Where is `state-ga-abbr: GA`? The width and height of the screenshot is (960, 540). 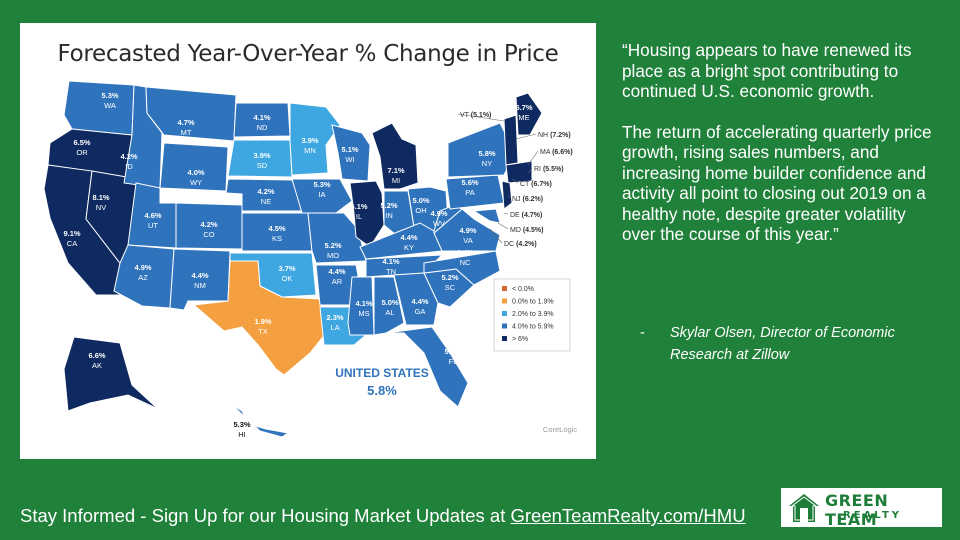
state-ga-abbr: GA is located at coordinates (420, 311).